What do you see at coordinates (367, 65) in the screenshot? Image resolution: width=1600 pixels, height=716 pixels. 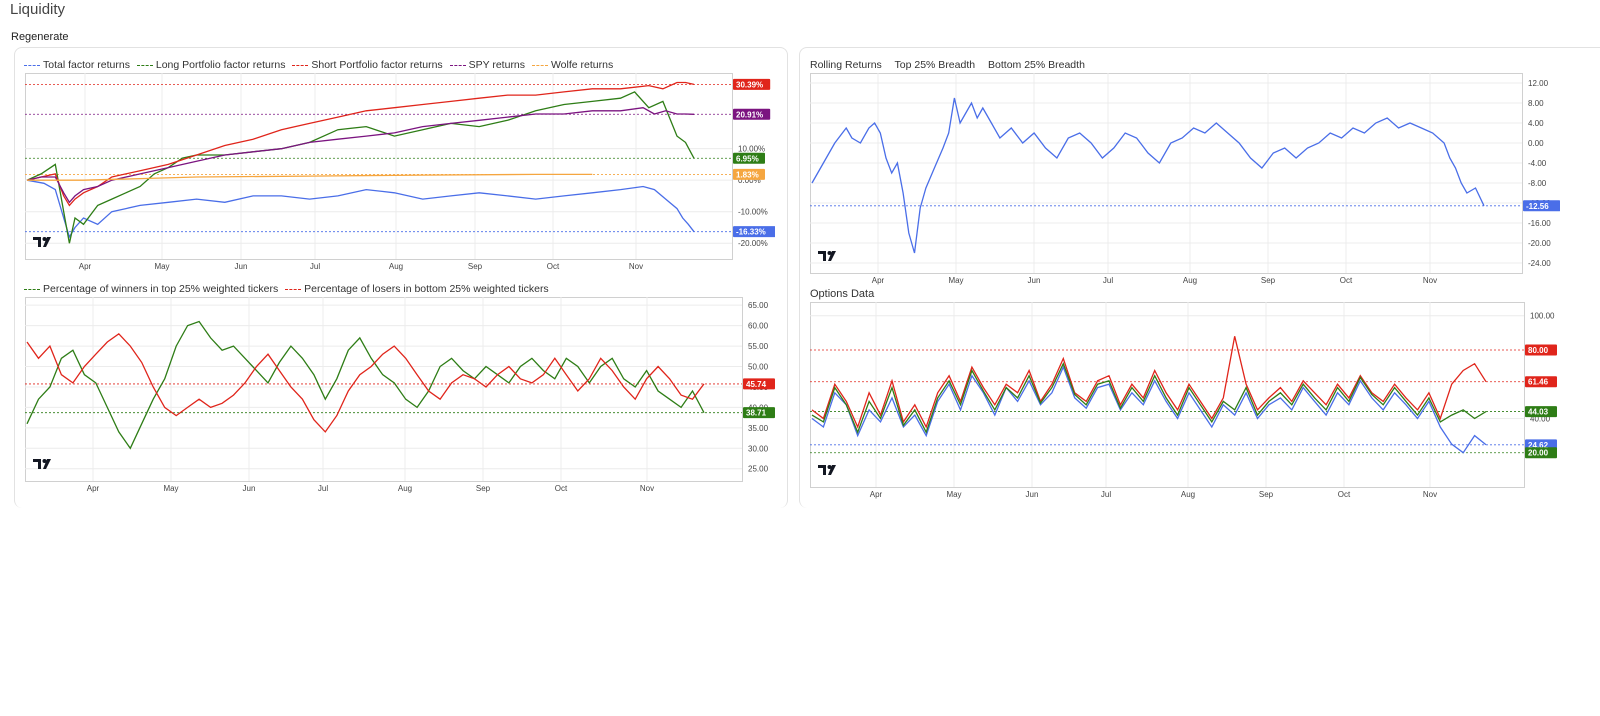 I see `legend-item-short: Short Portfolio factor returns` at bounding box center [367, 65].